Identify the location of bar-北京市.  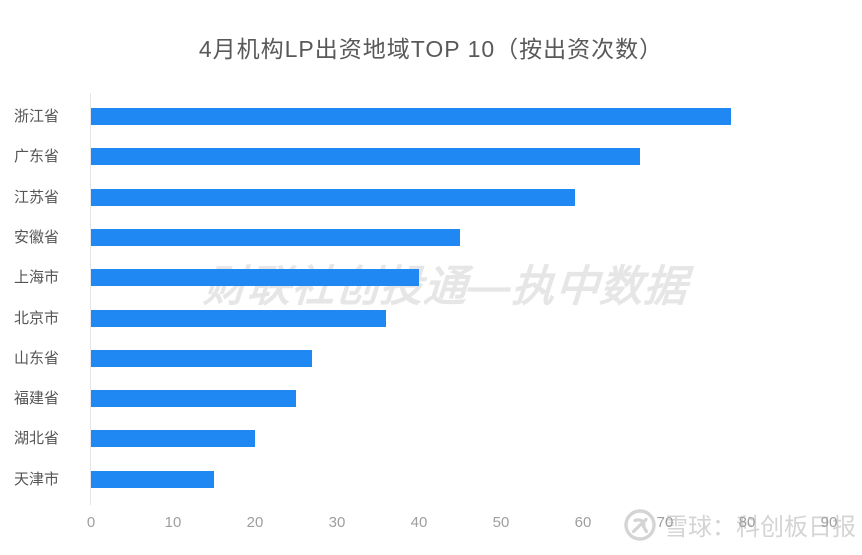
(238, 318).